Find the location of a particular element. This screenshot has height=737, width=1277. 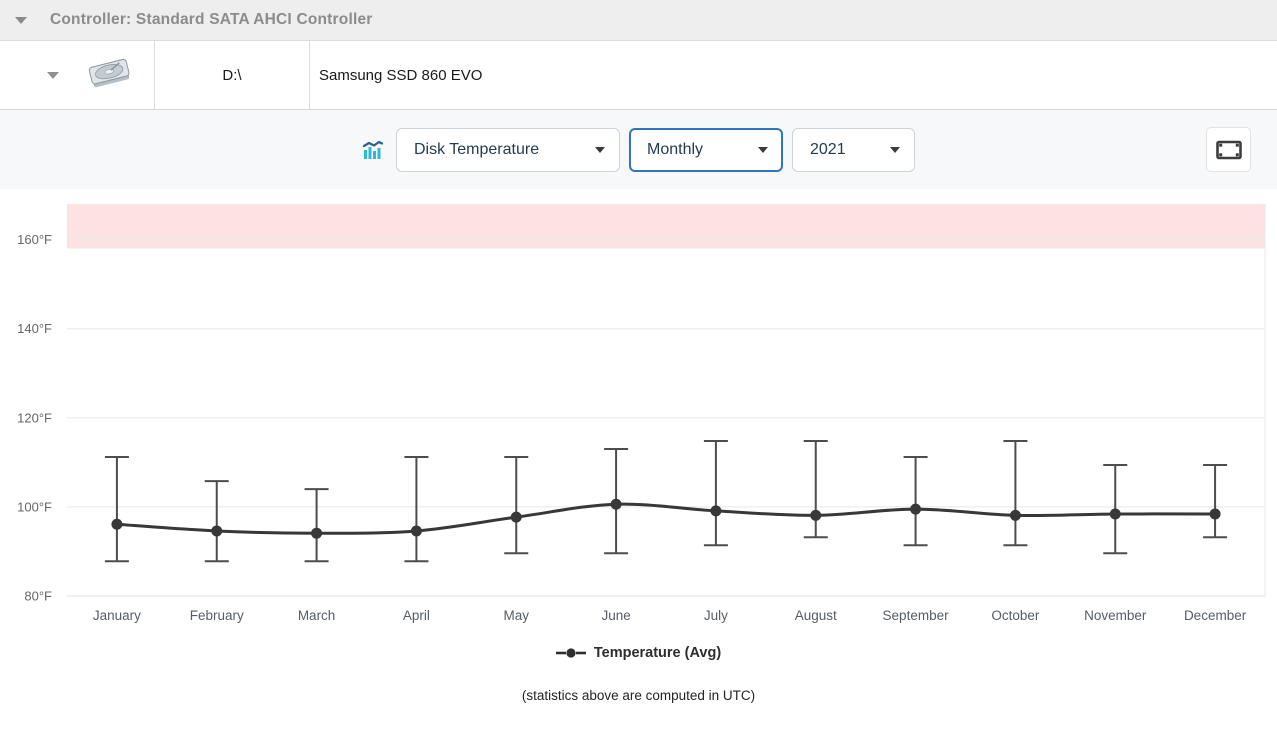

line-dot-marker-icon is located at coordinates (570, 653).